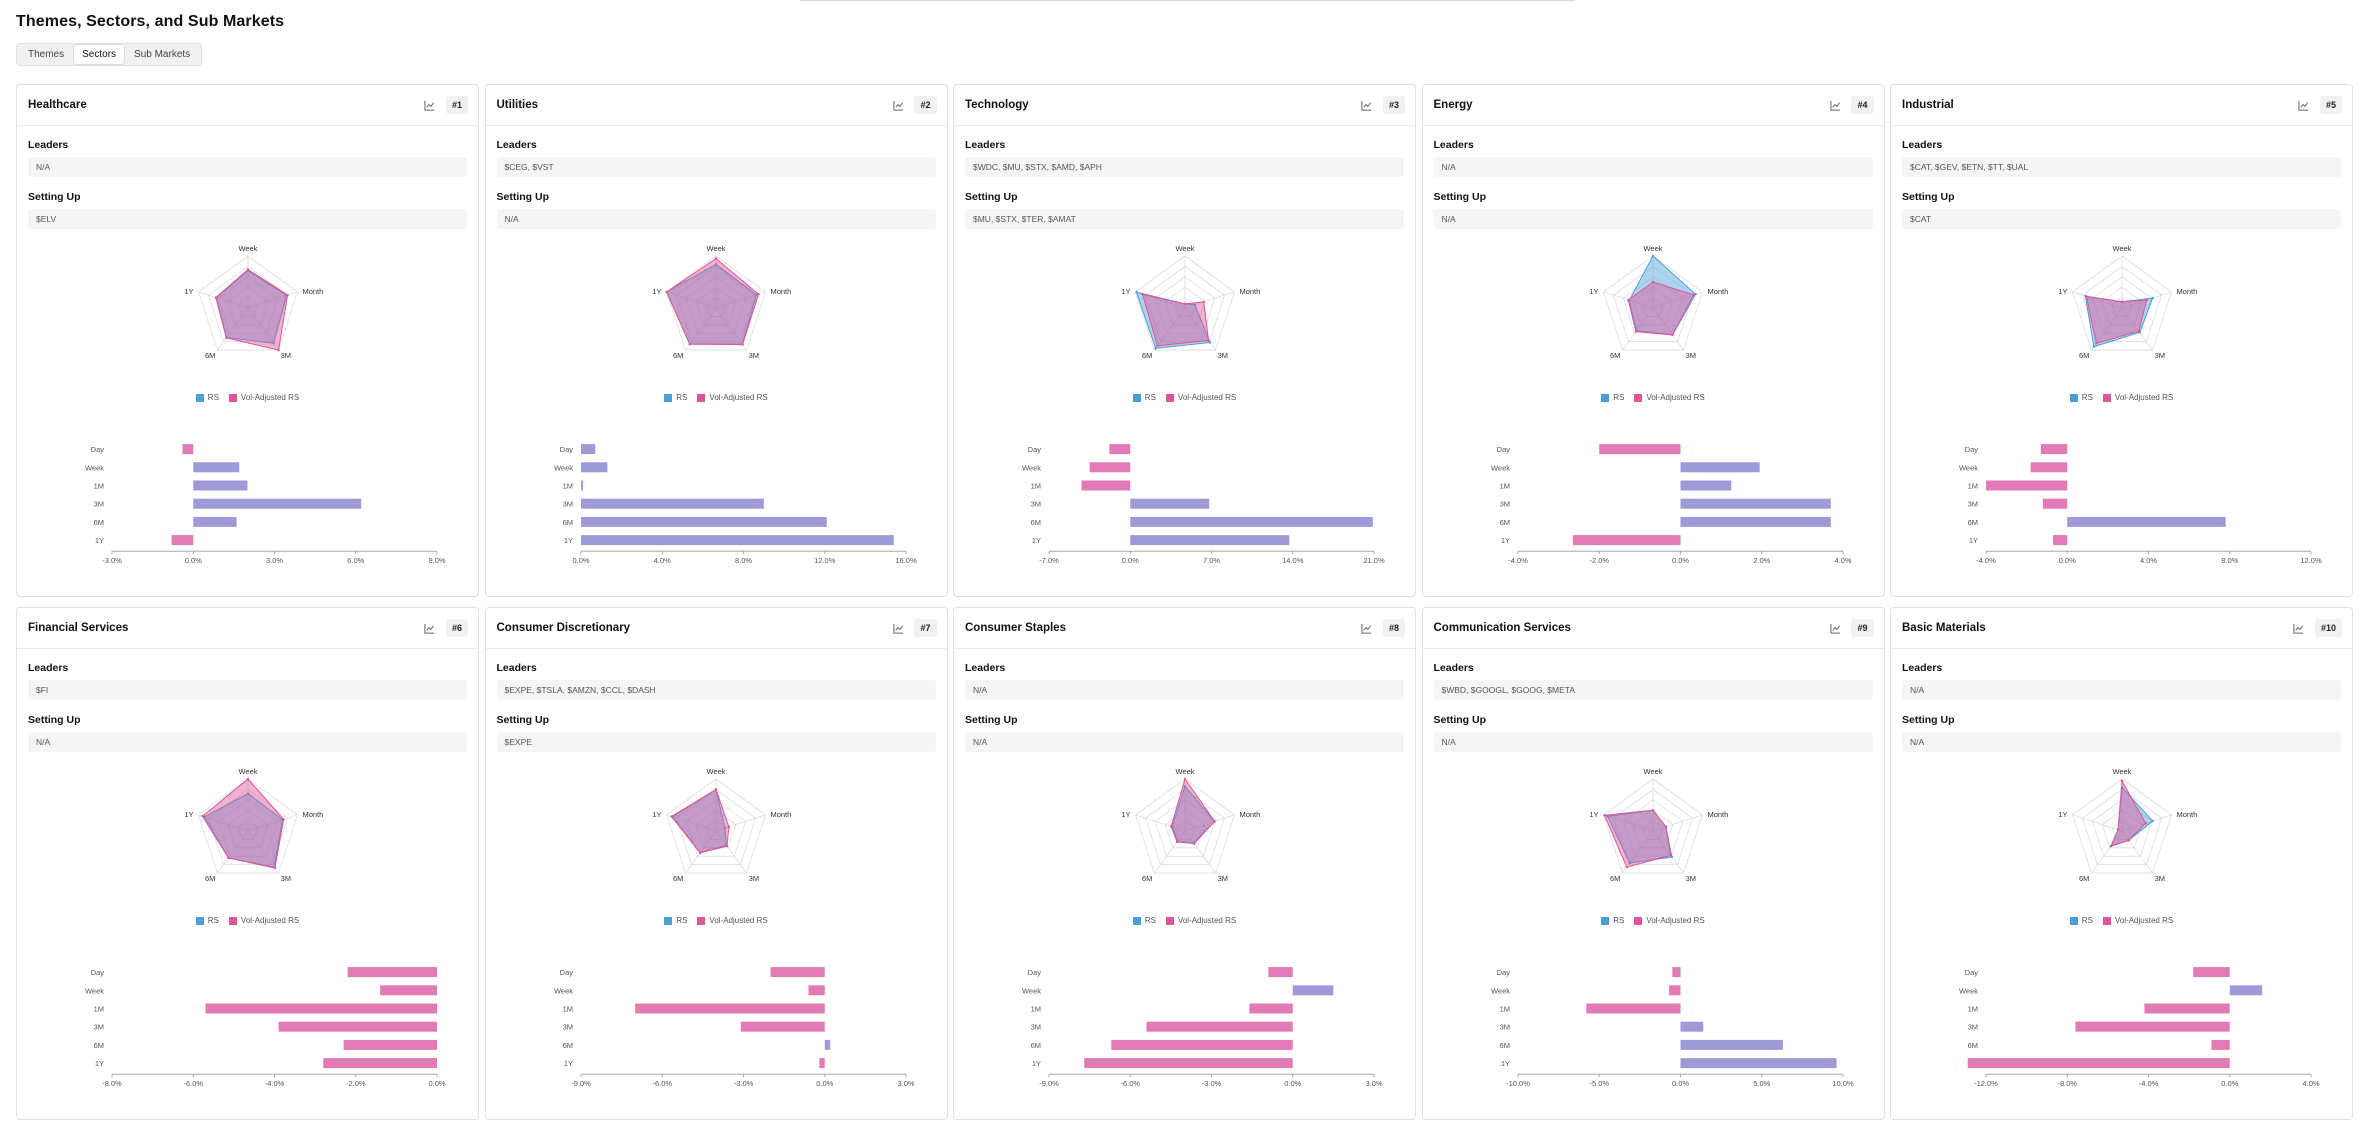 This screenshot has height=1135, width=2367. What do you see at coordinates (57, 105) in the screenshot?
I see `sector-title: Healthcare` at bounding box center [57, 105].